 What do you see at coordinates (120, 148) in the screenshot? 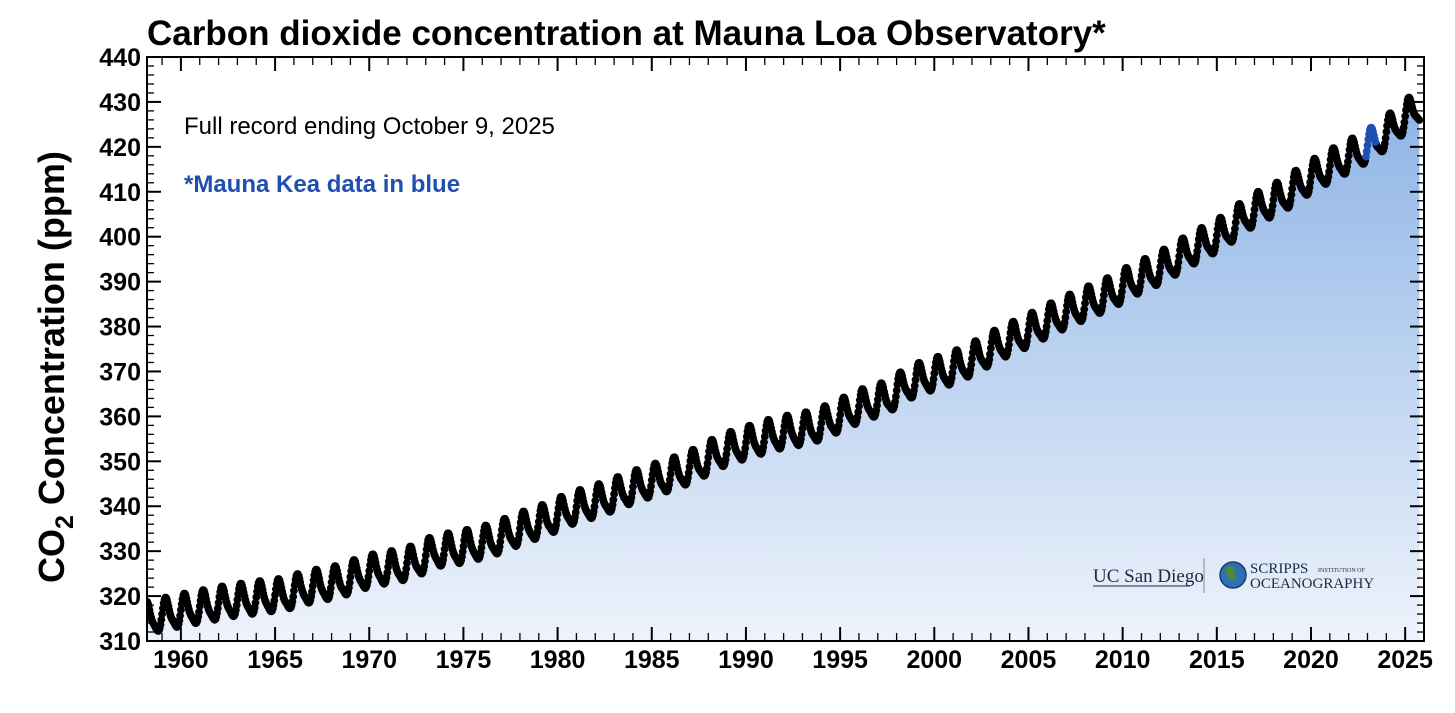
I see `y-tick-label: 420` at bounding box center [120, 148].